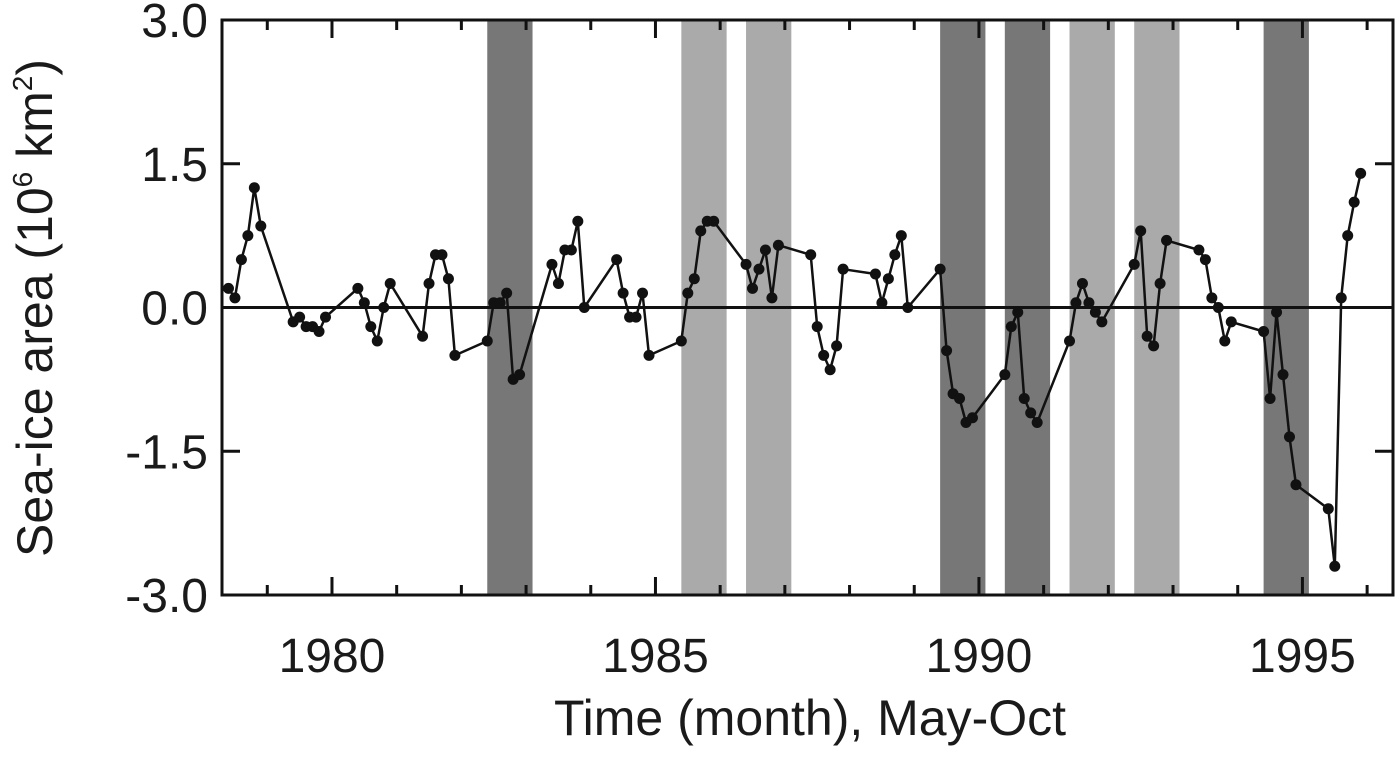  Describe the element at coordinates (35, 67) in the screenshot. I see `y-axis-title-end: )` at that location.